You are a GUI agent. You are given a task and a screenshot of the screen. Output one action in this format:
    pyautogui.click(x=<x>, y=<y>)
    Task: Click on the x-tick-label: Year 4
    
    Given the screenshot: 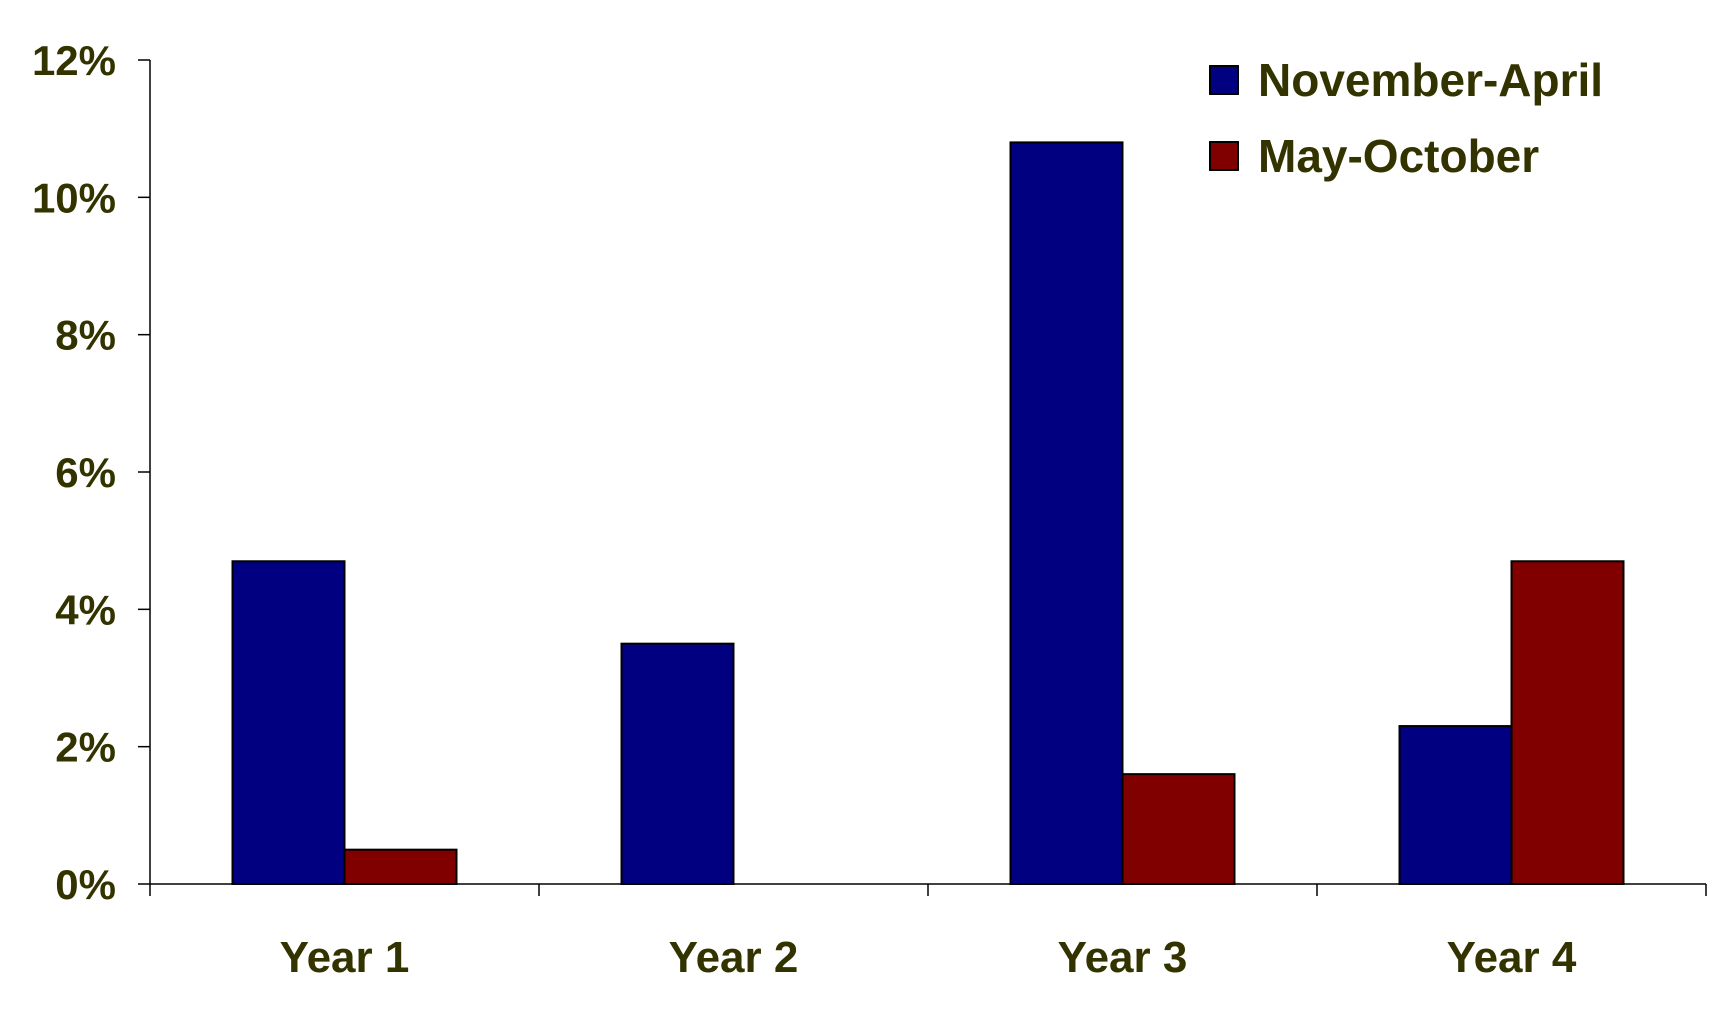 What is the action you would take?
    pyautogui.click(x=1512, y=957)
    